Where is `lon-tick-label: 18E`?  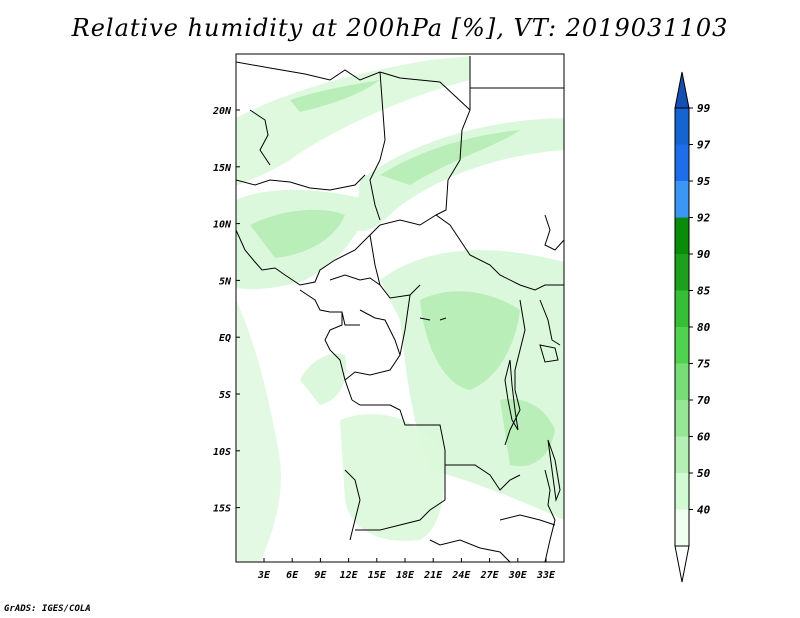 lon-tick-label: 18E is located at coordinates (405, 575).